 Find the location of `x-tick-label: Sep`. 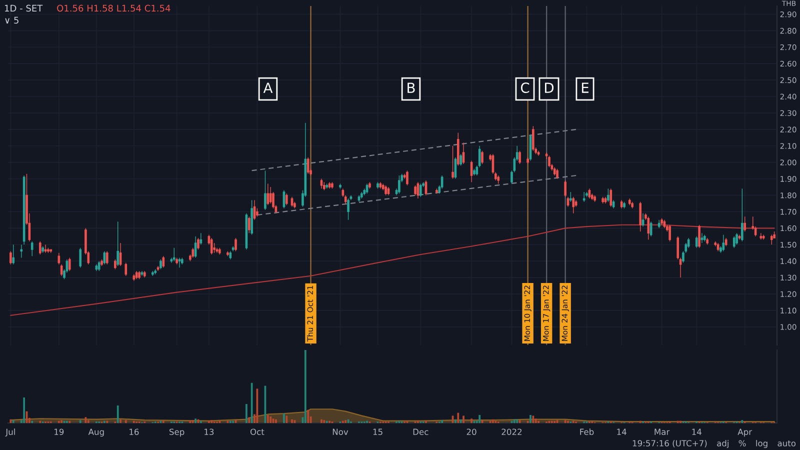

x-tick-label: Sep is located at coordinates (177, 432).